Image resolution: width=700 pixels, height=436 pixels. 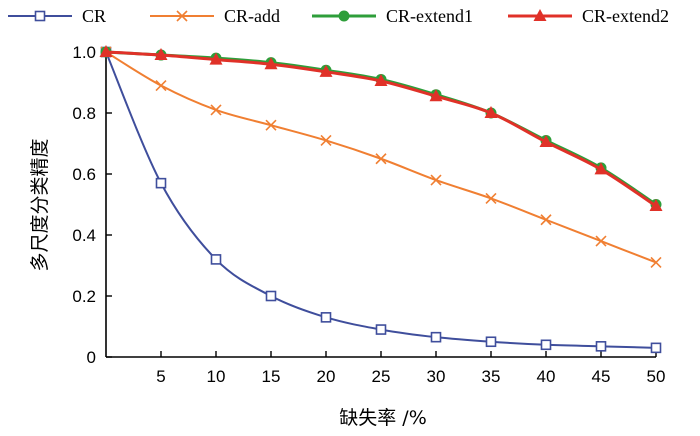 What do you see at coordinates (84, 296) in the screenshot?
I see `y-tick-label: 0.2` at bounding box center [84, 296].